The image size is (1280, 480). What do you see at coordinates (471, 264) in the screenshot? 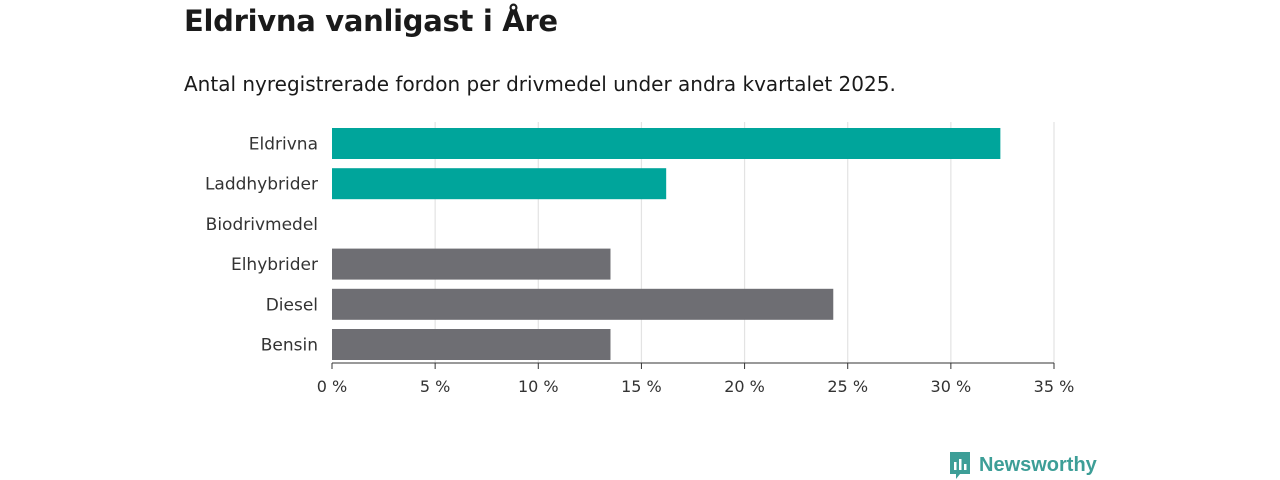
I see `bar-elhybrider` at bounding box center [471, 264].